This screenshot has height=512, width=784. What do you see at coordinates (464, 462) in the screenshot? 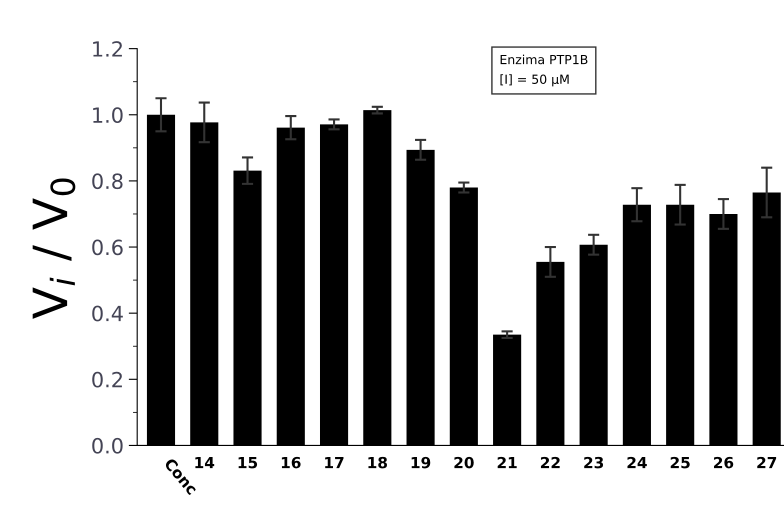
I see `x-tick-label: 20` at bounding box center [464, 462].